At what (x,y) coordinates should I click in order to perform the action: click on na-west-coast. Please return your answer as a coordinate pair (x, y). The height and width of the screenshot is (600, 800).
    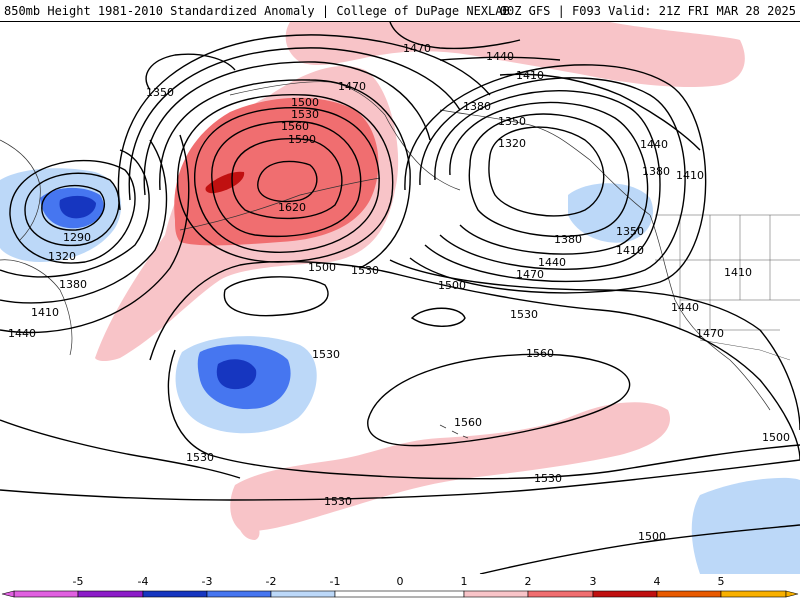
    Looking at the image, I should click on (710, 312).